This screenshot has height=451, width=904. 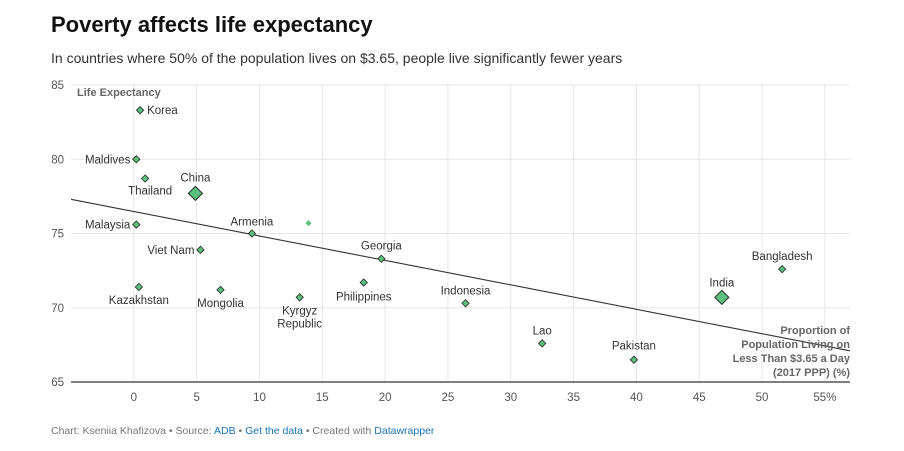 I want to click on point-label: Georgia, so click(x=382, y=247).